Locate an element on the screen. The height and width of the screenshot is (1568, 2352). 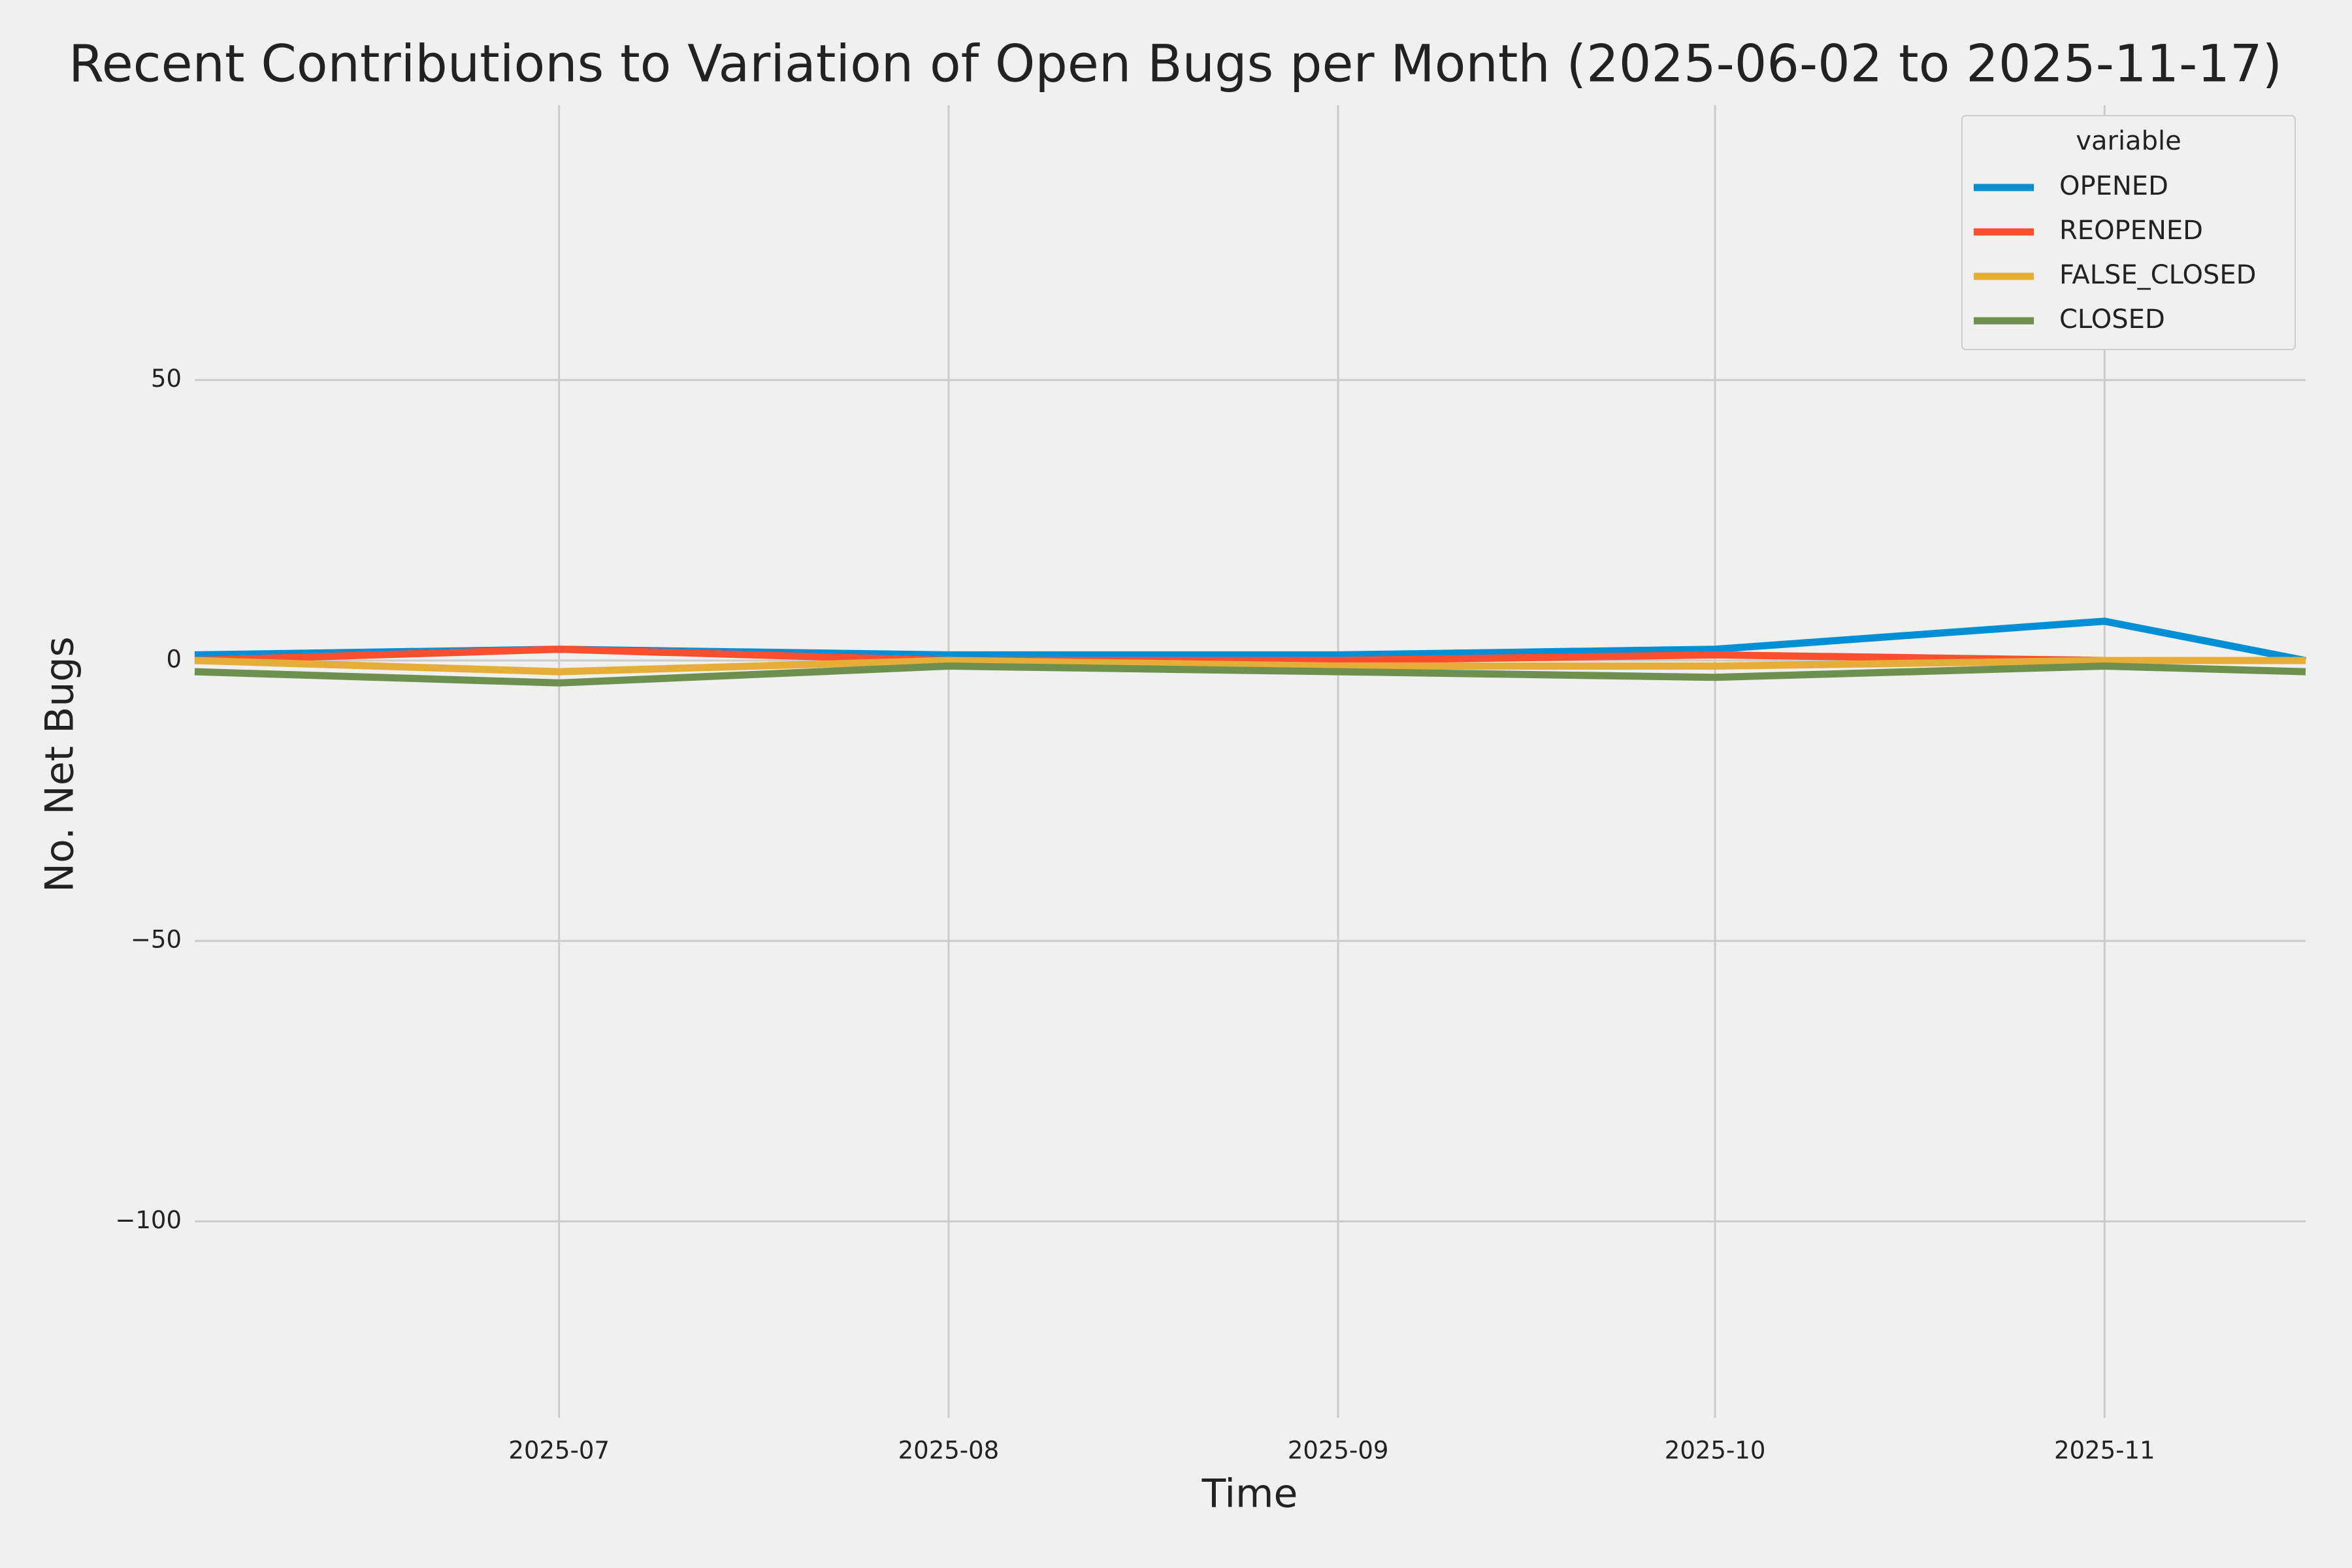
legend-label: REOPENED is located at coordinates (2131, 231).